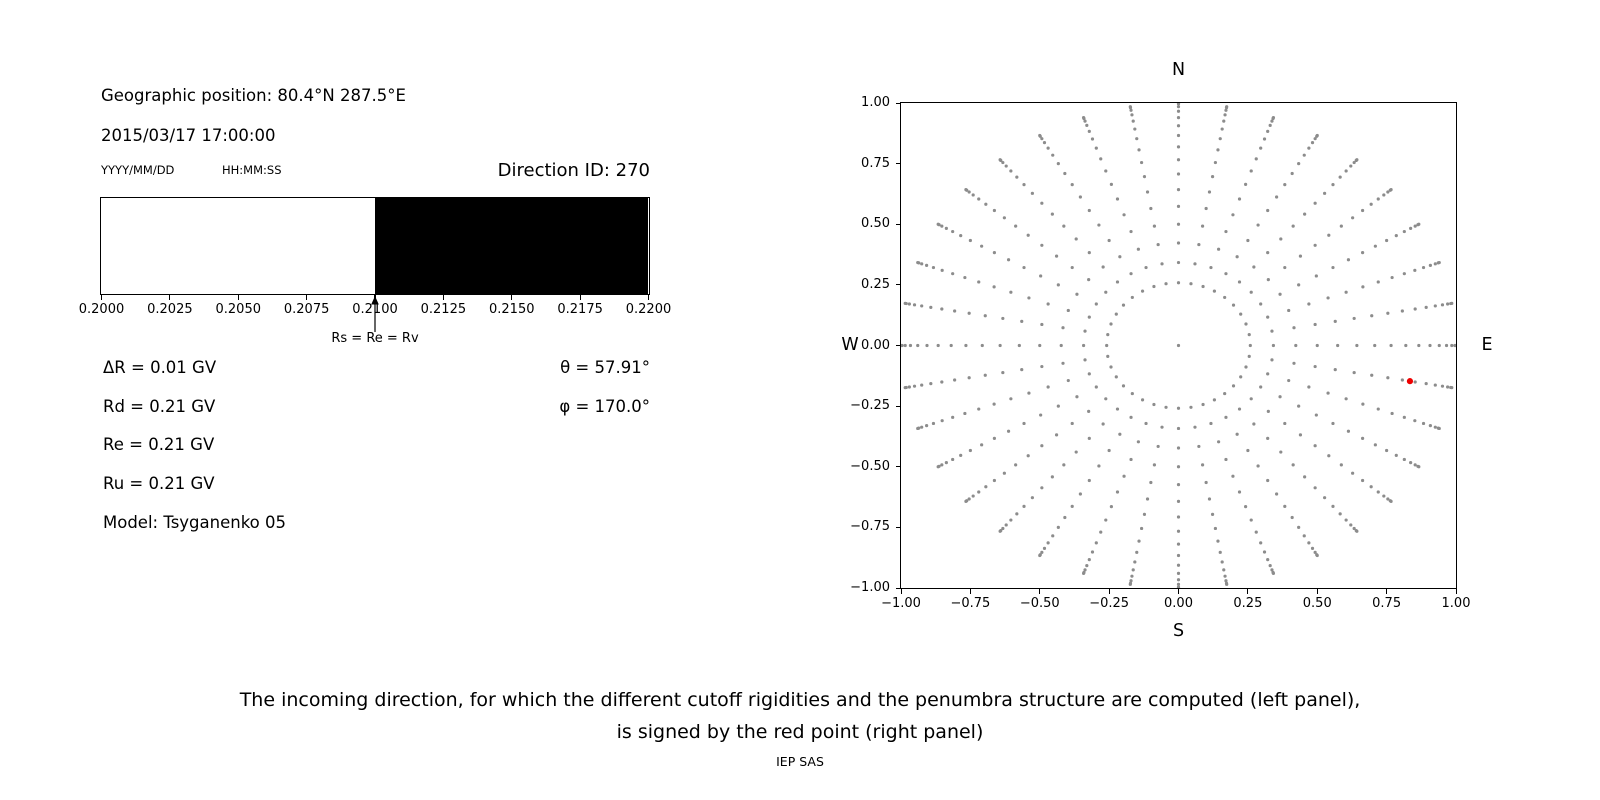 This screenshot has width=1600, height=800. Describe the element at coordinates (375, 338) in the screenshot. I see `marker-arrow-label: Rs = Re = Rv` at that location.